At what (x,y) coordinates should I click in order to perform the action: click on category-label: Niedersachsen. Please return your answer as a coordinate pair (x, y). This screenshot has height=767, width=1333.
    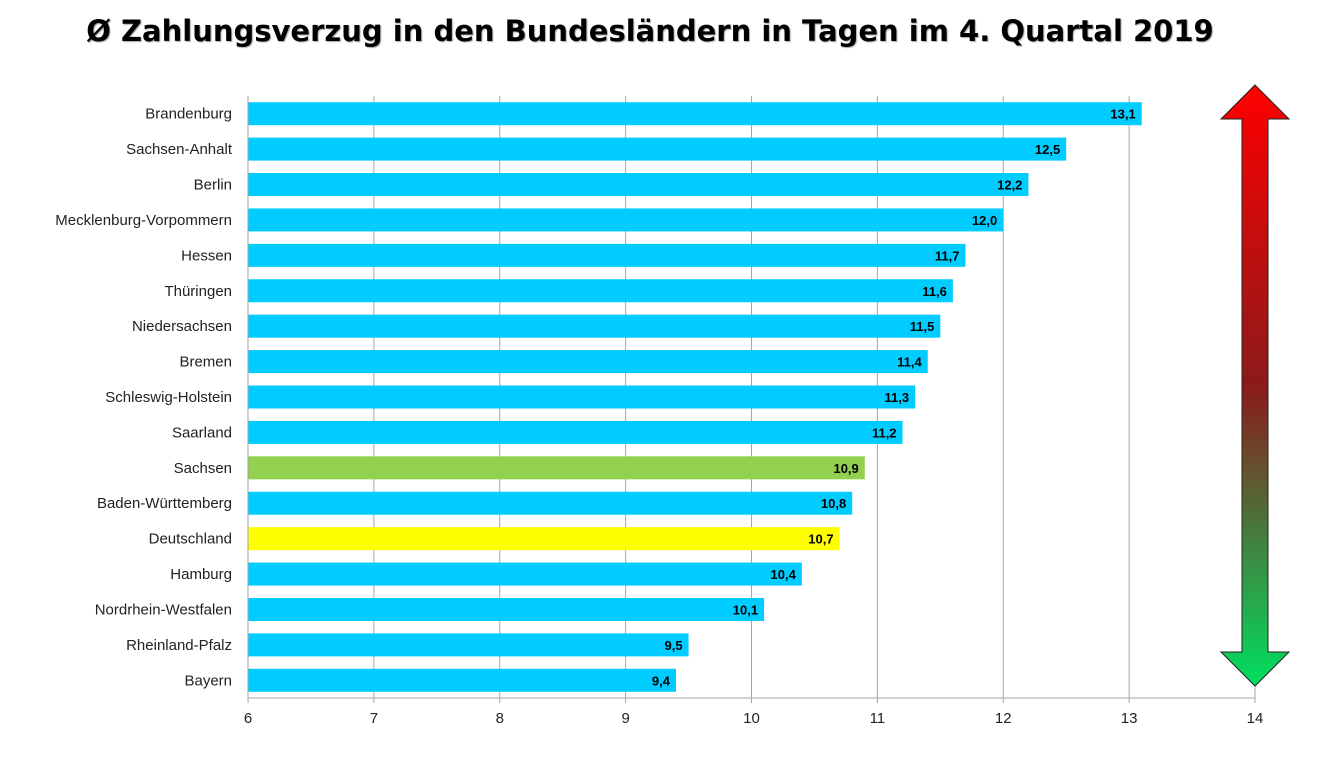
    Looking at the image, I should click on (182, 326).